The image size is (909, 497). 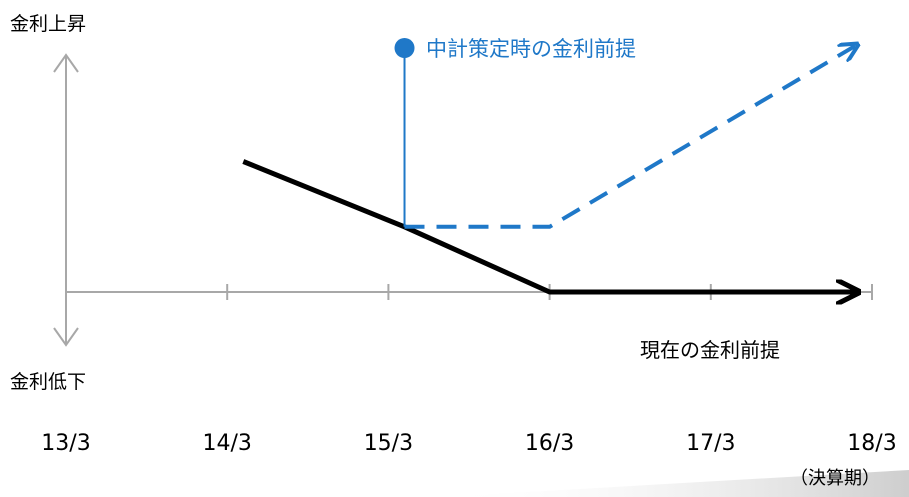 What do you see at coordinates (226, 443) in the screenshot?
I see `x-tick-label: 14/3` at bounding box center [226, 443].